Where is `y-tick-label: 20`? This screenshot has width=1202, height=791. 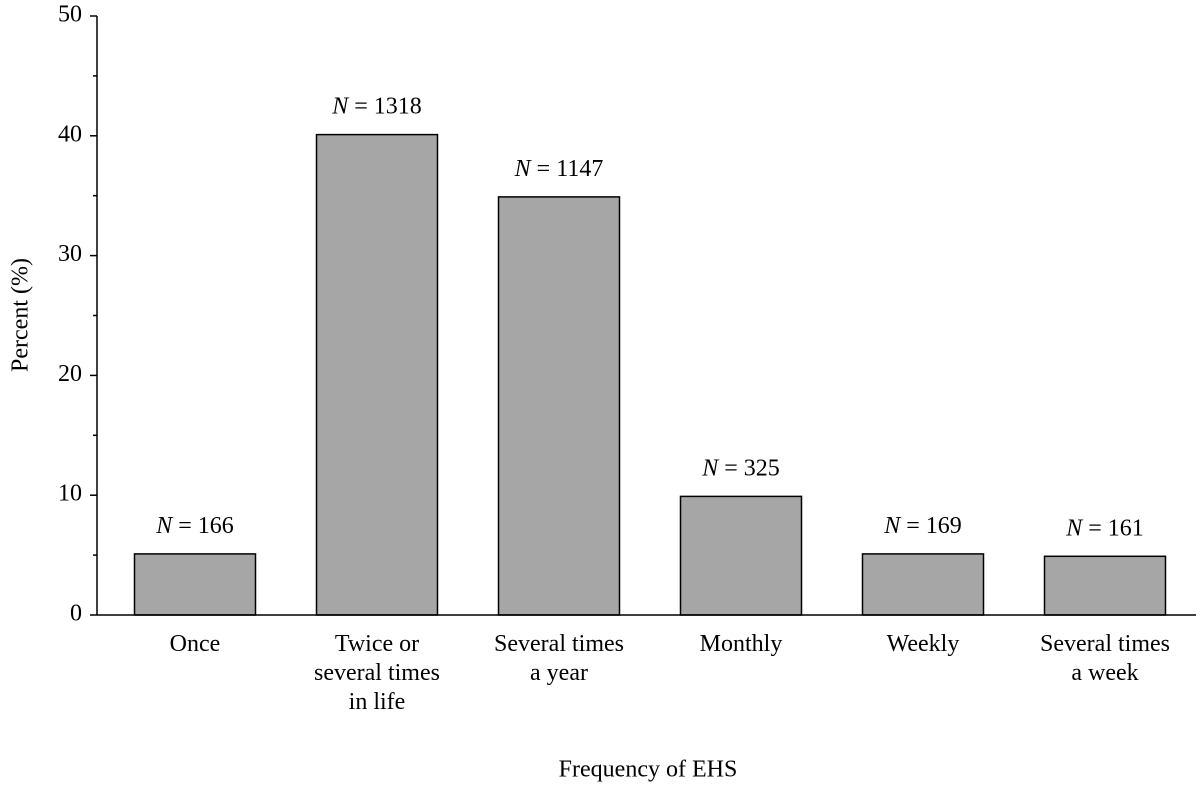
y-tick-label: 20 is located at coordinates (70, 374).